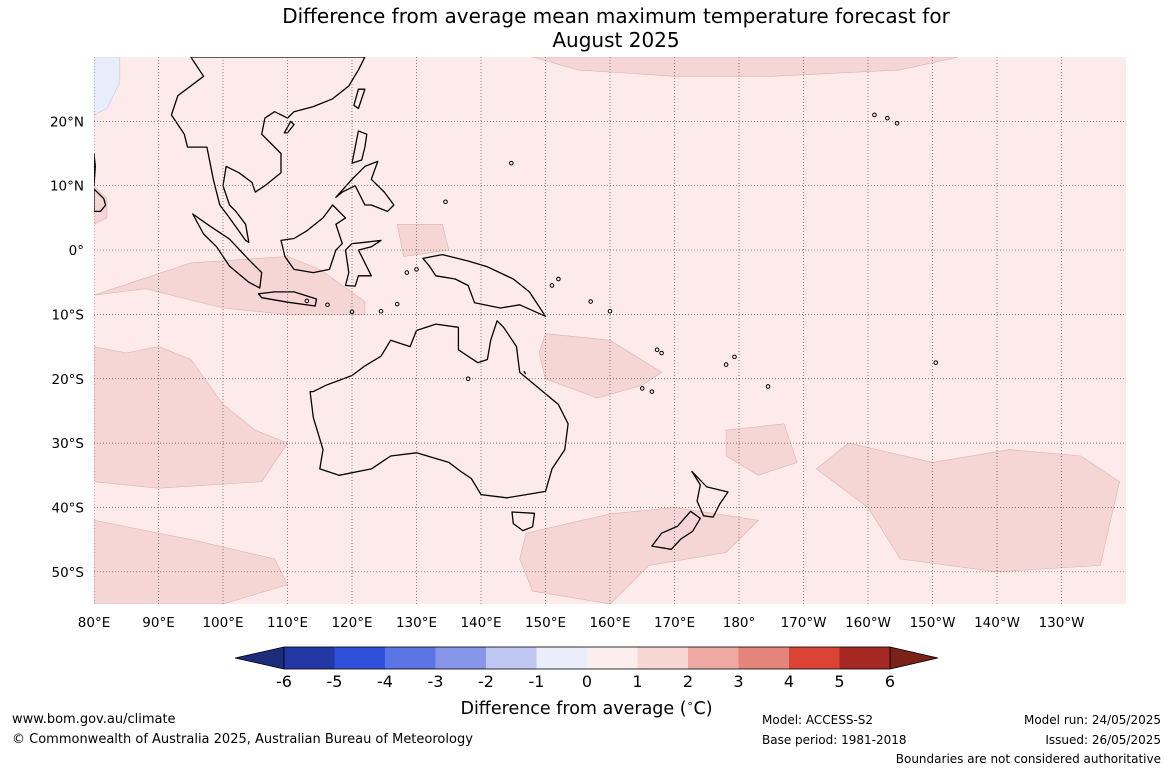  Describe the element at coordinates (67, 187) in the screenshot. I see `lat-tick-label: 10°N` at that location.